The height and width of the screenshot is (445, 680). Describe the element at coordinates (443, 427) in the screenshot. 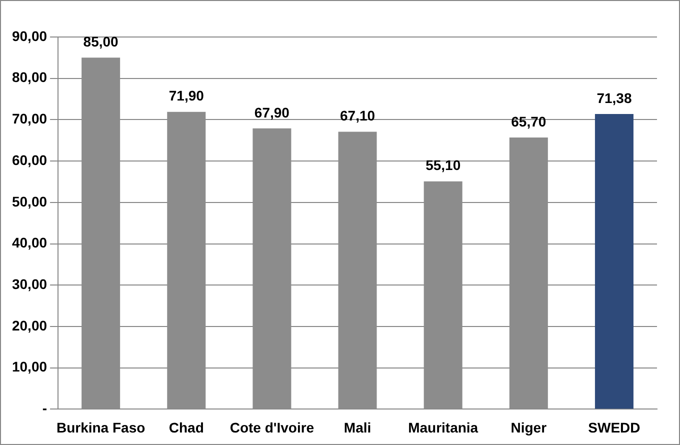

I see `x-tick-label: Mauritania` at that location.